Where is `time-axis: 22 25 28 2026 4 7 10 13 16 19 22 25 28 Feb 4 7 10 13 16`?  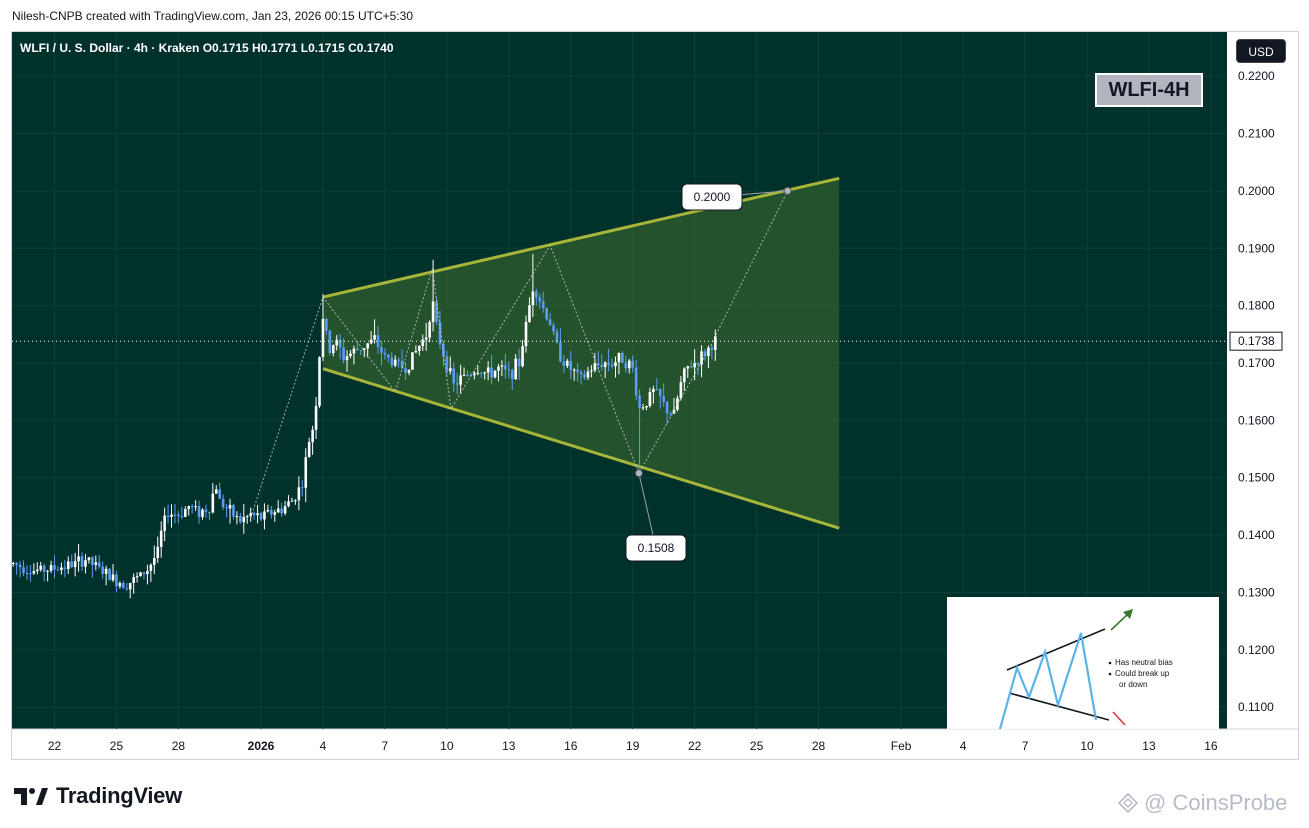
time-axis: 22 25 28 2026 4 7 10 13 16 19 22 25 28 Feb 4 7 10 13 16 is located at coordinates (633, 746).